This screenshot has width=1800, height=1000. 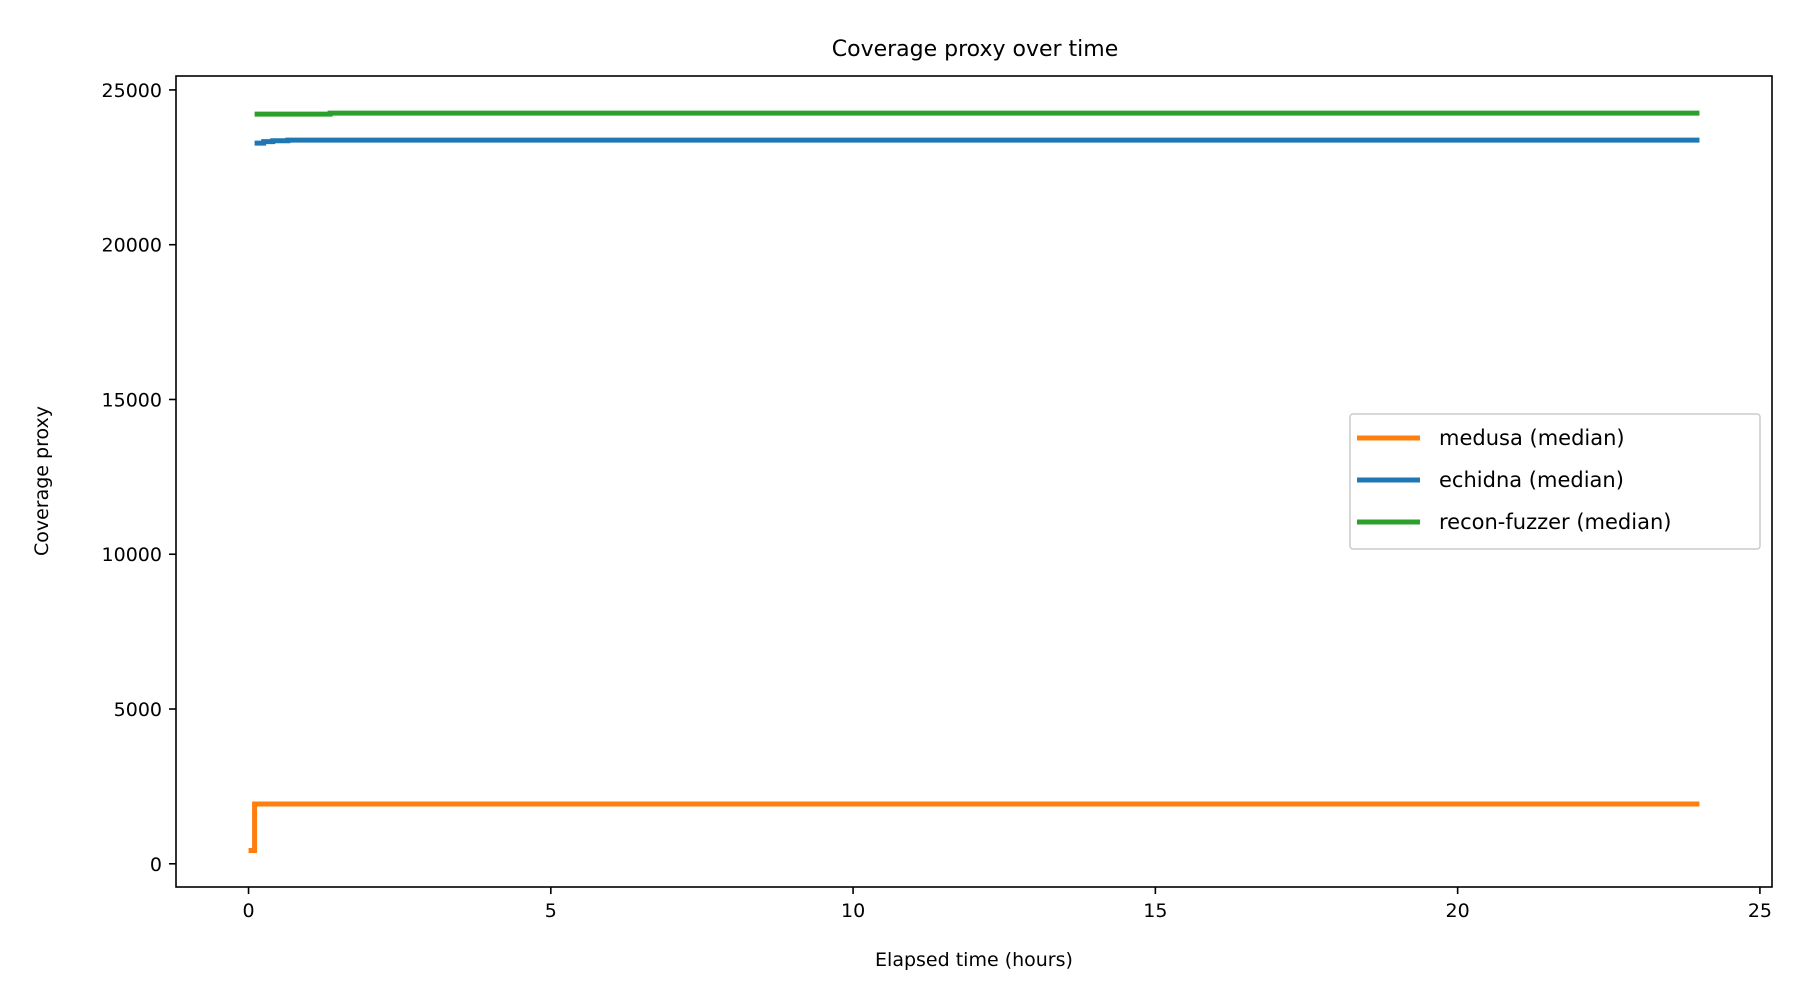 What do you see at coordinates (1760, 911) in the screenshot?
I see `x-tick-label: 25` at bounding box center [1760, 911].